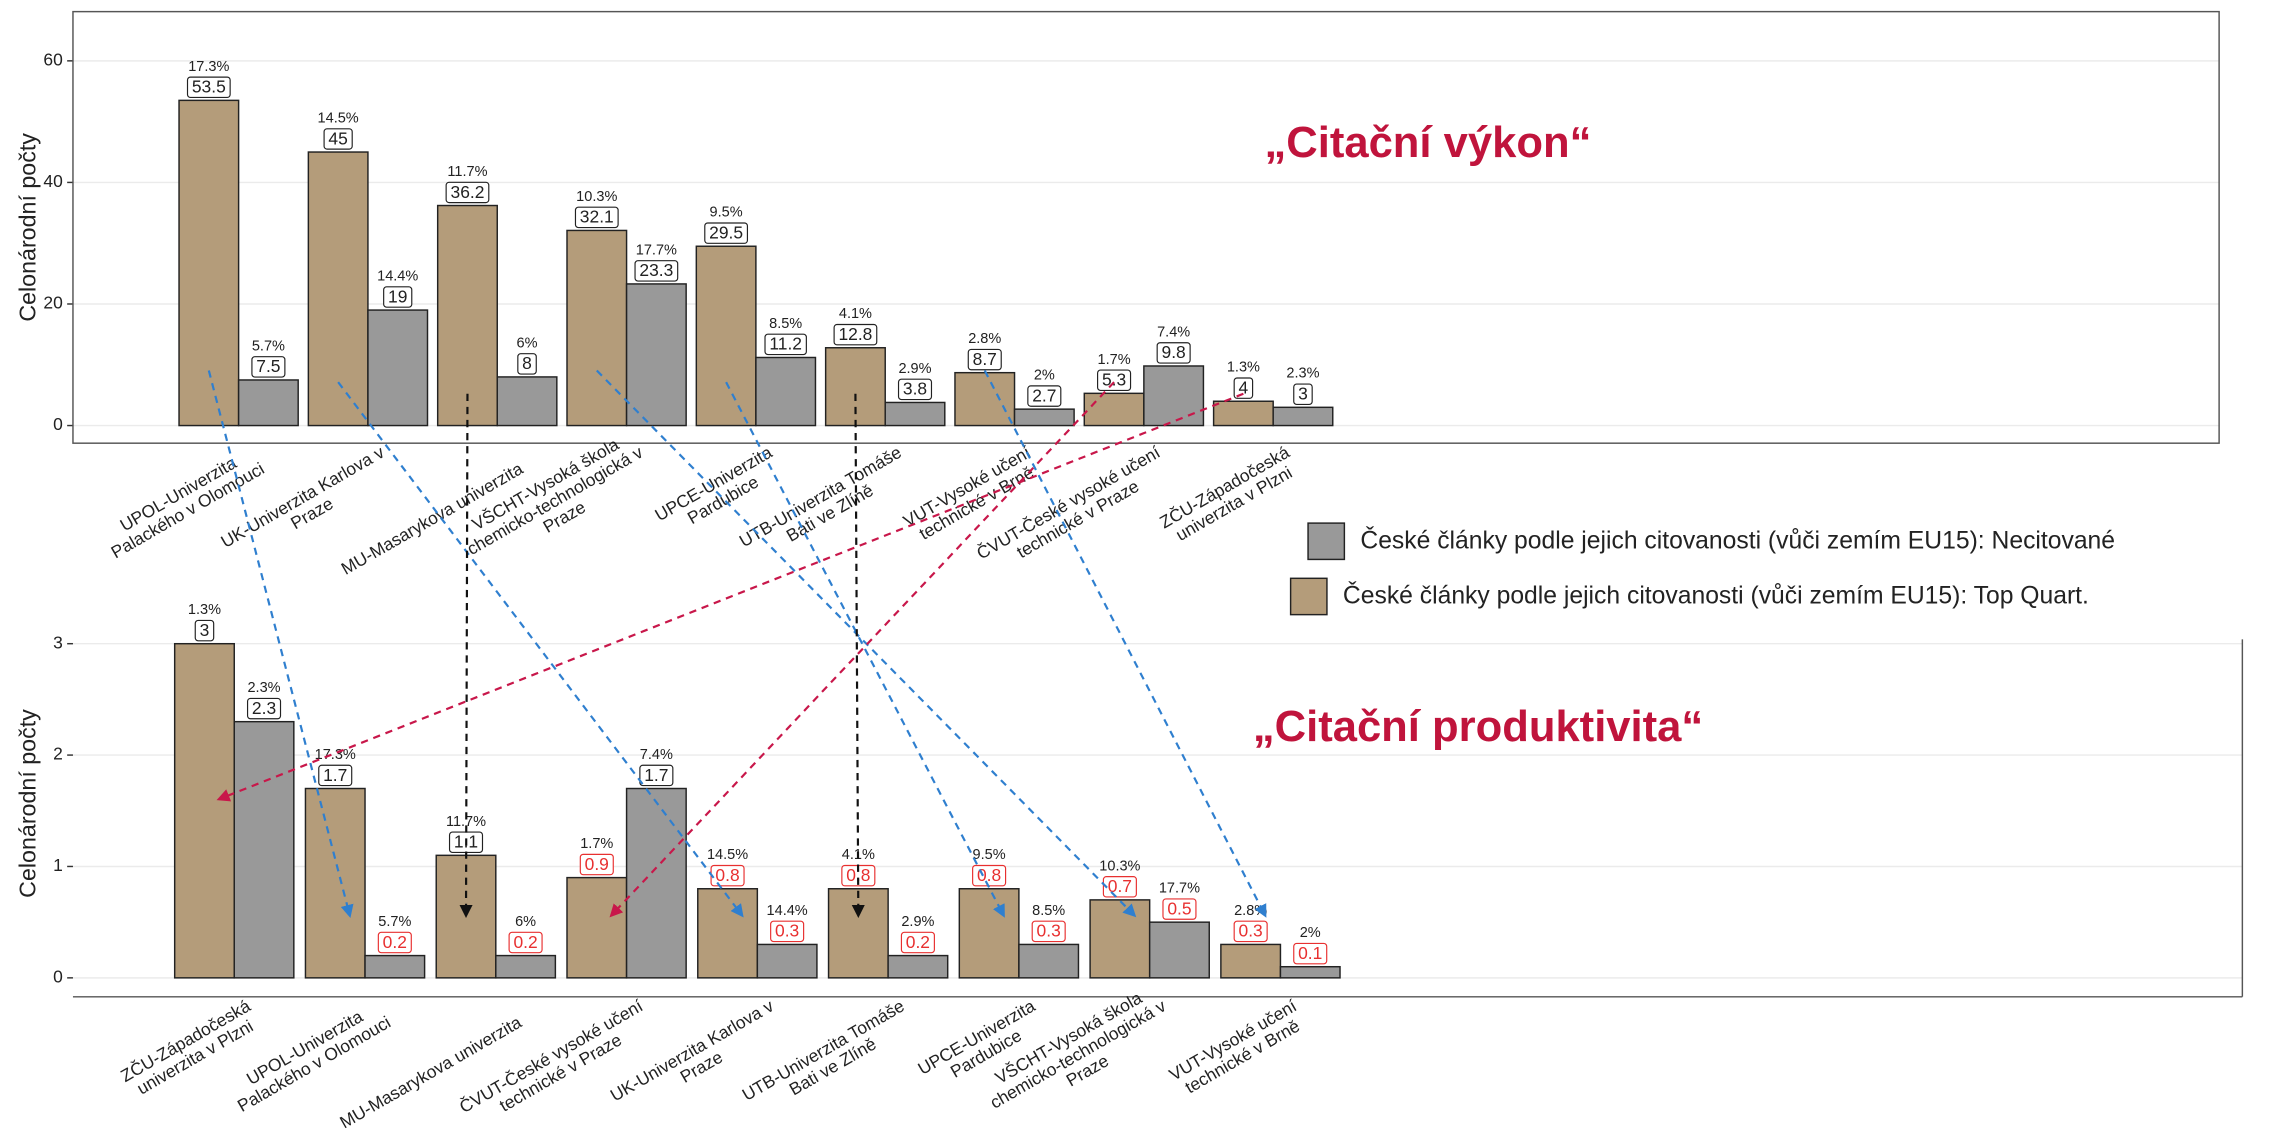 The height and width of the screenshot is (1145, 2279). I want to click on share-label: 2.3%, so click(1302, 374).